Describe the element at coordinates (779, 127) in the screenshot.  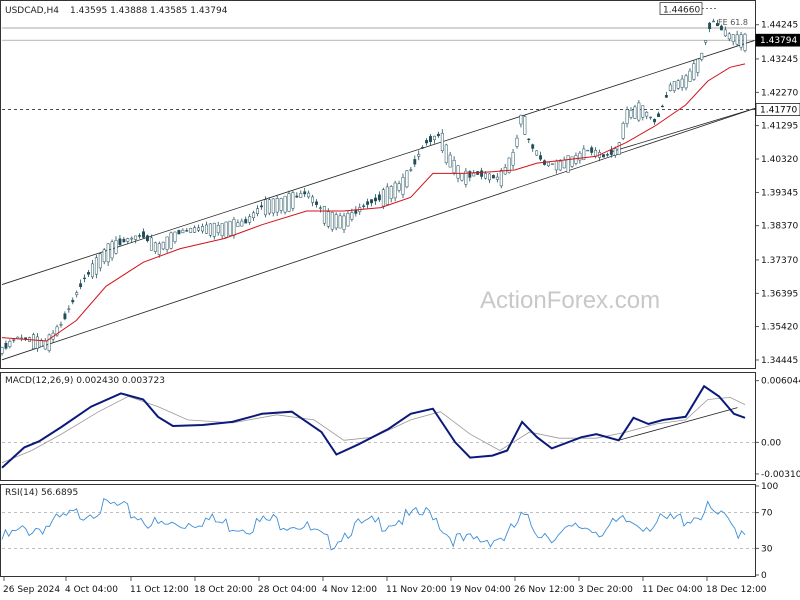
I see `price-tick-label: 1.41295` at that location.